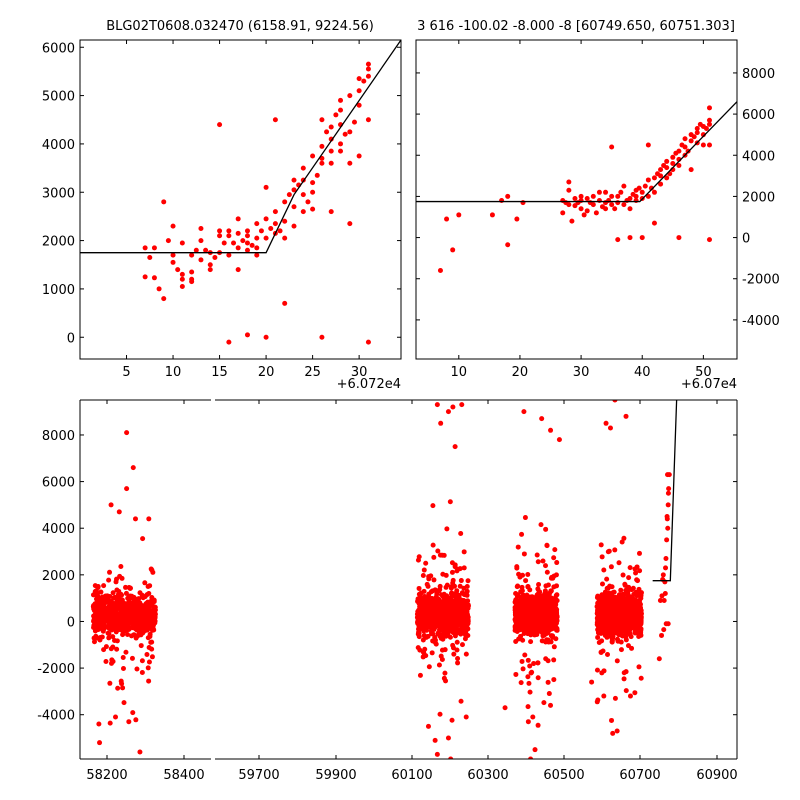  I want to click on x-tick-label: 60700, so click(639, 775).